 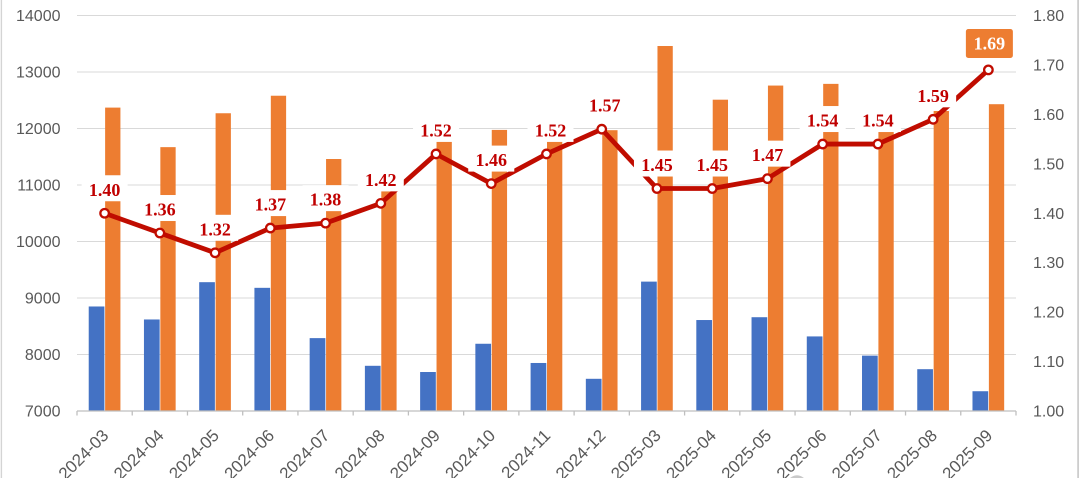 What do you see at coordinates (215, 229) in the screenshot?
I see `svg-text: 1.32` at bounding box center [215, 229].